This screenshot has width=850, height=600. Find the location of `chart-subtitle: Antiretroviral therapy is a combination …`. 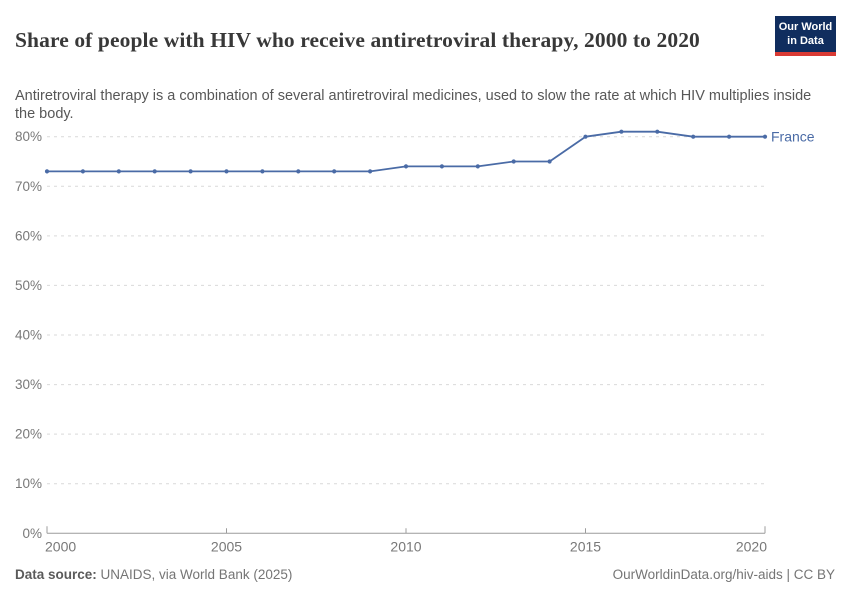

chart-subtitle: Antiretroviral therapy is a combination … is located at coordinates (413, 105).